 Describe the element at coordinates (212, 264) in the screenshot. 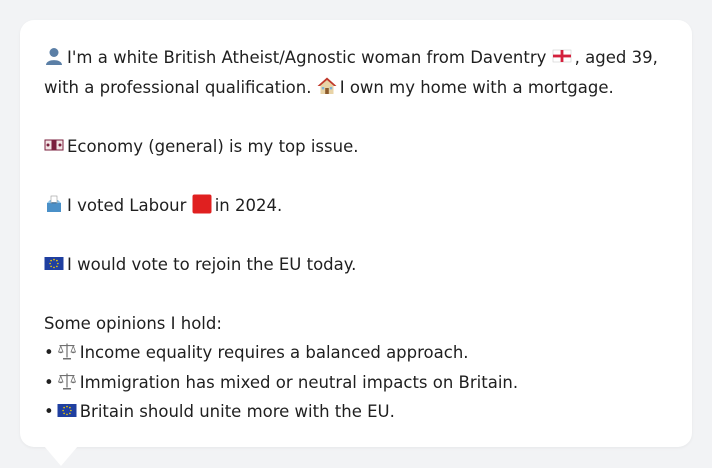

I see `eu-text: I would vote to rejoin the EU today.` at that location.